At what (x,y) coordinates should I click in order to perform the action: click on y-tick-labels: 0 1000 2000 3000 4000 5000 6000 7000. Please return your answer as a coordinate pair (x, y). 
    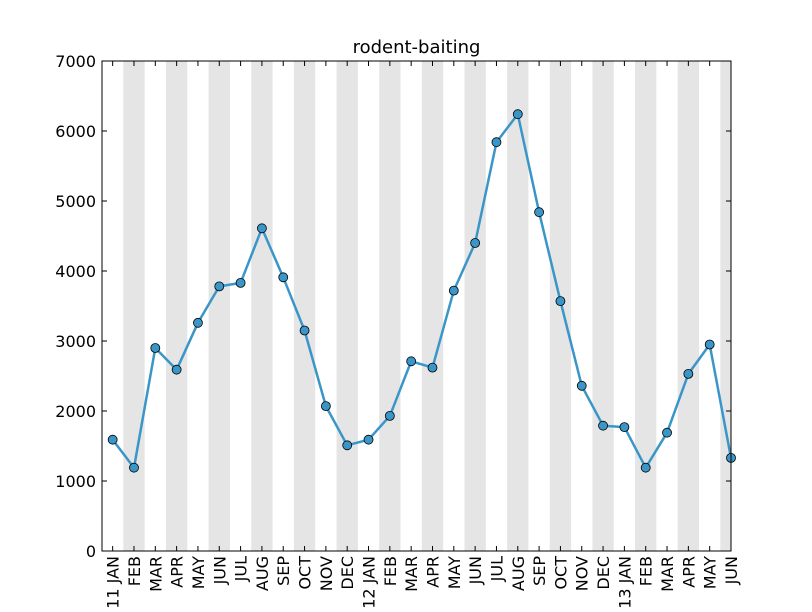
    Looking at the image, I should click on (75, 306).